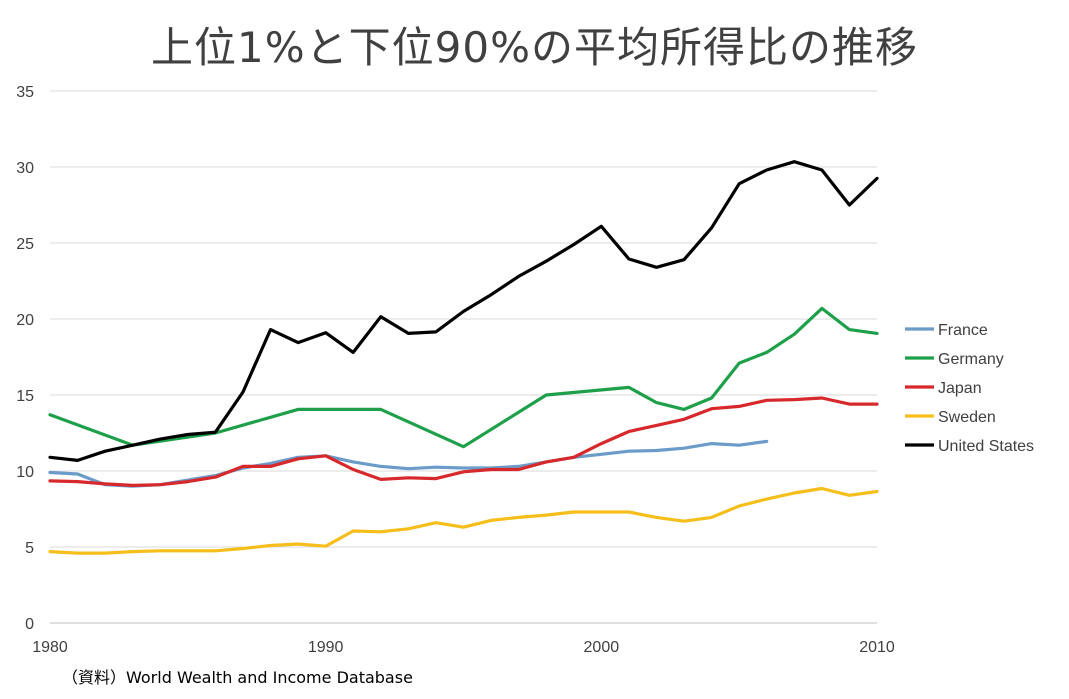 The width and height of the screenshot is (1069, 699). I want to click on x-tick-label: 1980, so click(50, 647).